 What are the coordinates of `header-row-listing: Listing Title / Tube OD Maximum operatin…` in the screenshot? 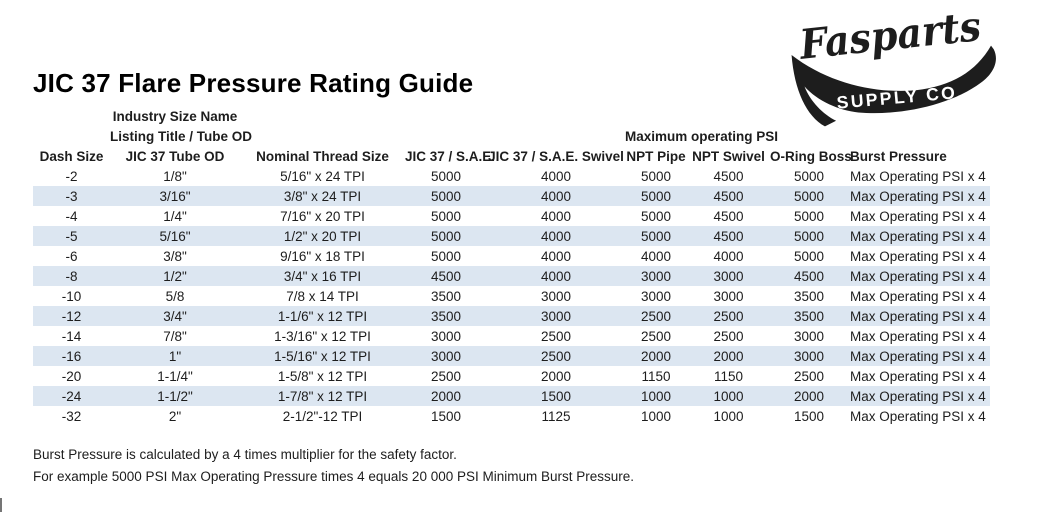 It's located at (511, 136).